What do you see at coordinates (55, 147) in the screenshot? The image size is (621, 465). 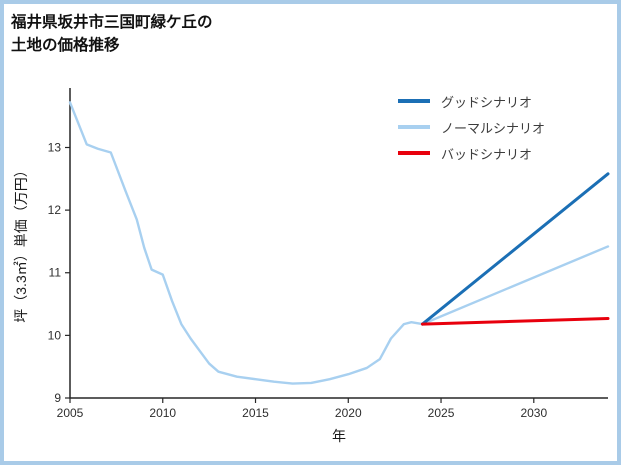 I see `svg-text: 13` at bounding box center [55, 147].